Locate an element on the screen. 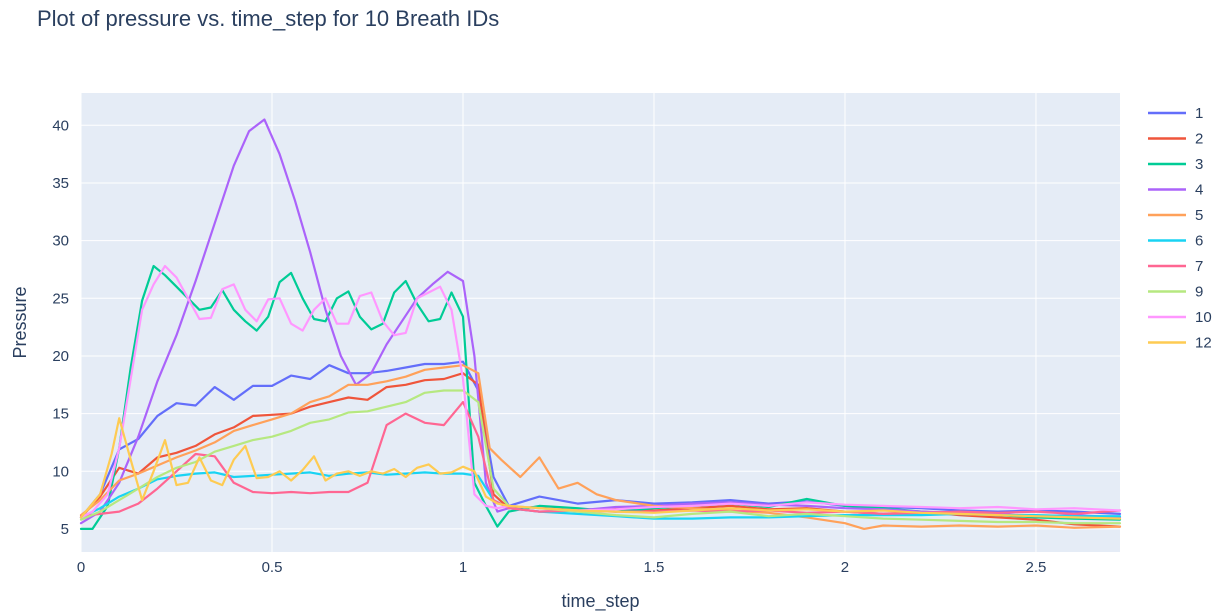 Image resolution: width=1226 pixels, height=616 pixels. y-tick-label: 15 is located at coordinates (60, 414).